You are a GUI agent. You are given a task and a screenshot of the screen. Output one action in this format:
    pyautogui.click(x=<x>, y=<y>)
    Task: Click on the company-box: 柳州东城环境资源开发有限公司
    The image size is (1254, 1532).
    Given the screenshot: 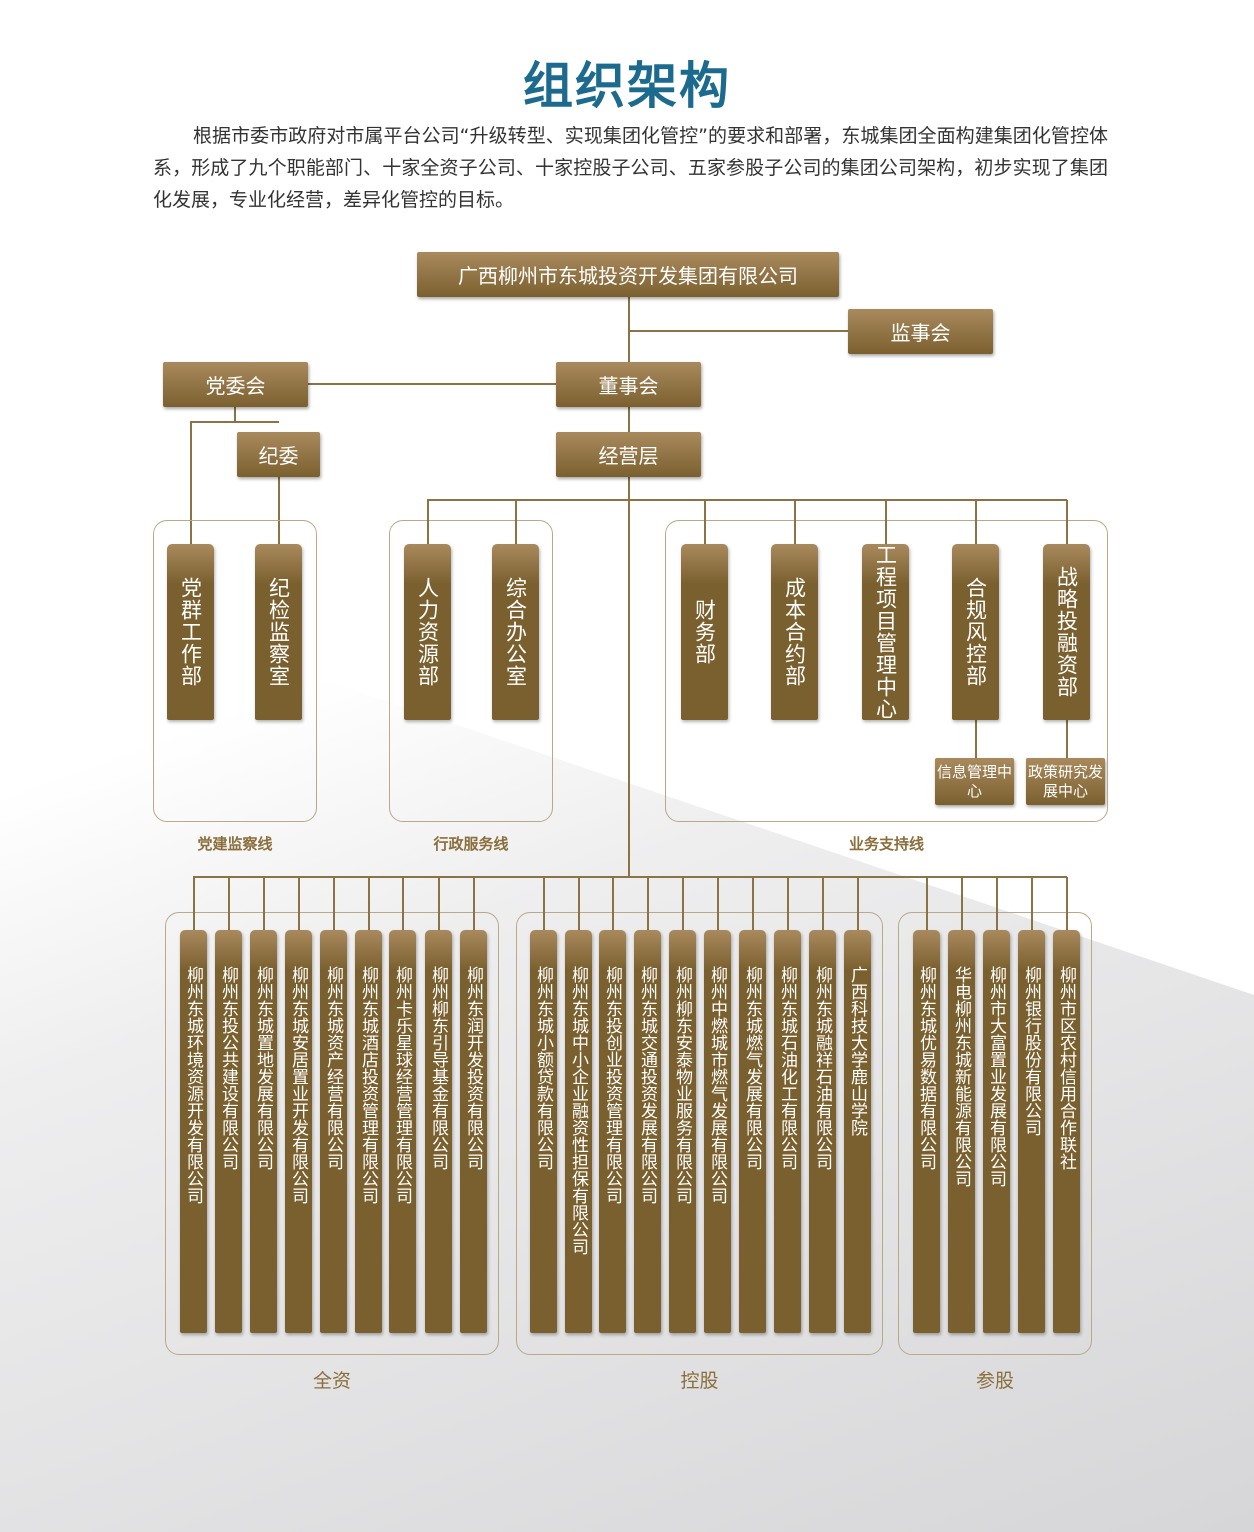 What is the action you would take?
    pyautogui.click(x=193, y=1131)
    